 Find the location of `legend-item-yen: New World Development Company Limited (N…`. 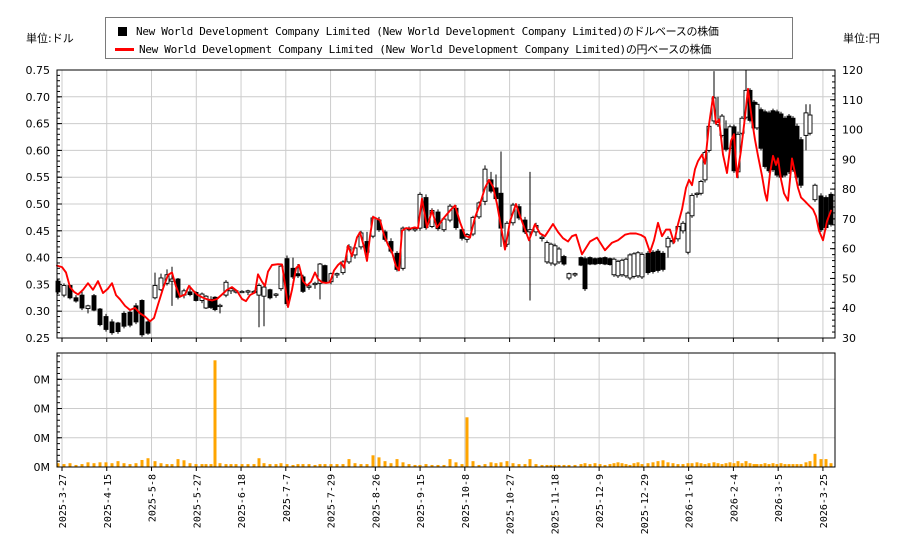

legend-item-yen: New World Development Company Limited (N… is located at coordinates (453, 49).